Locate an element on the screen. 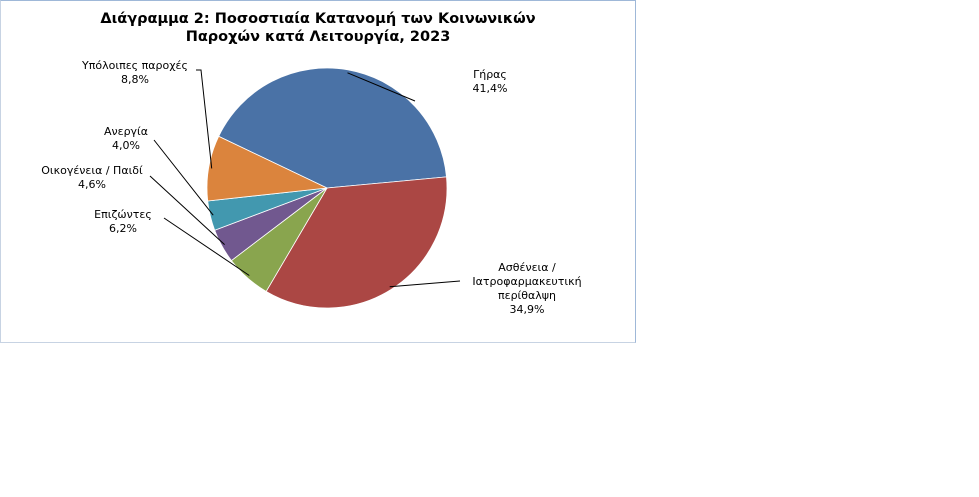  slice-label-2: περίθαλψη is located at coordinates (527, 295).